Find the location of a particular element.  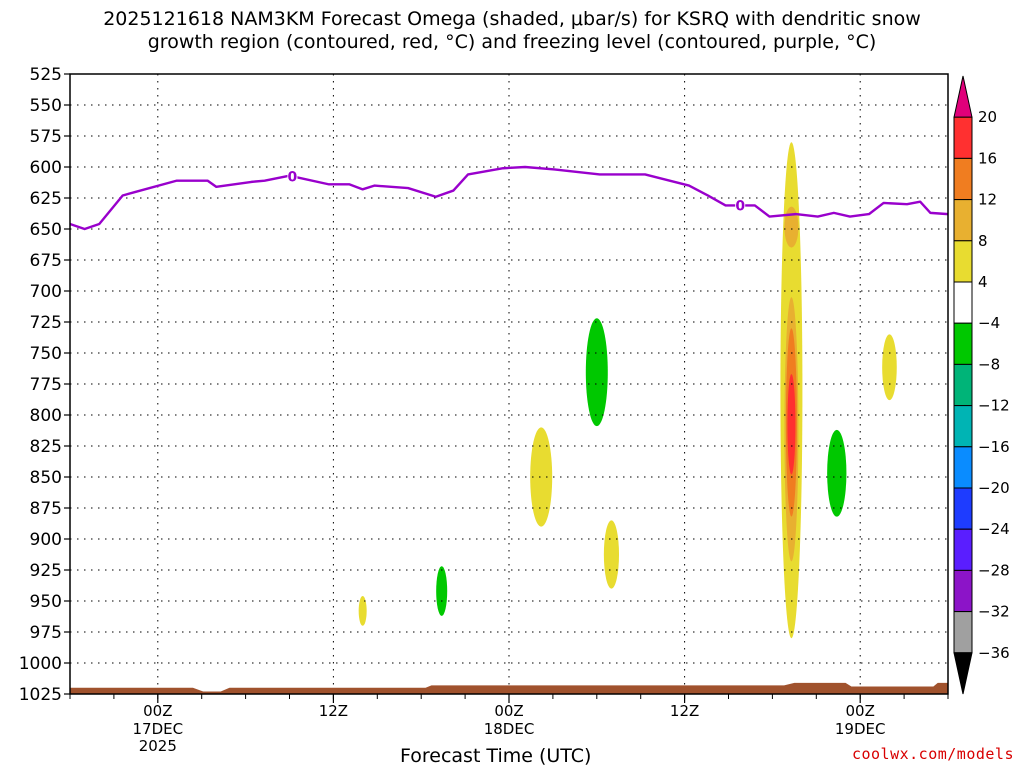

colorbar-label-13: −36 is located at coordinates (994, 653).